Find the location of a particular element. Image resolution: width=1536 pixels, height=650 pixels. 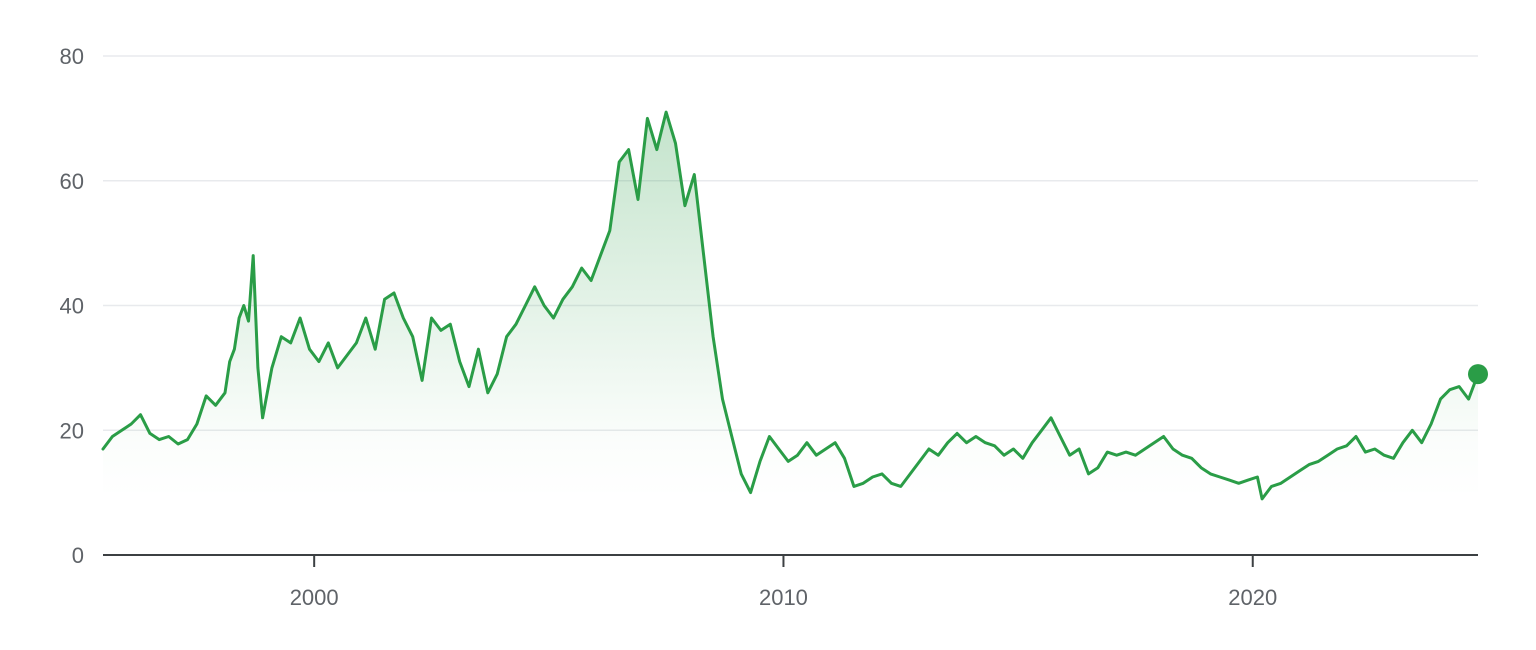

x-tick-label: 2020 is located at coordinates (1252, 597).